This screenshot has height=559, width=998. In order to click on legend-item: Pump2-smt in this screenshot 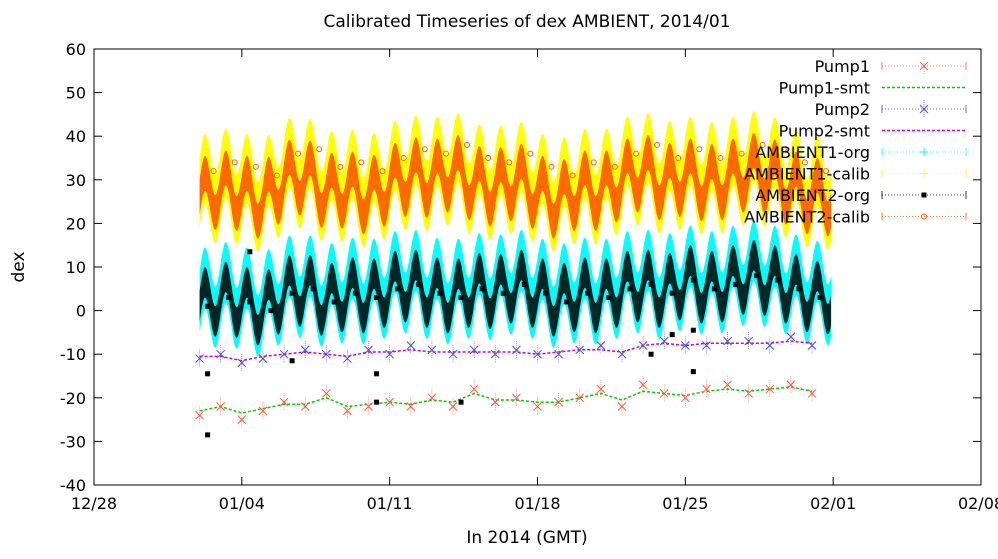, I will do `click(872, 131)`.